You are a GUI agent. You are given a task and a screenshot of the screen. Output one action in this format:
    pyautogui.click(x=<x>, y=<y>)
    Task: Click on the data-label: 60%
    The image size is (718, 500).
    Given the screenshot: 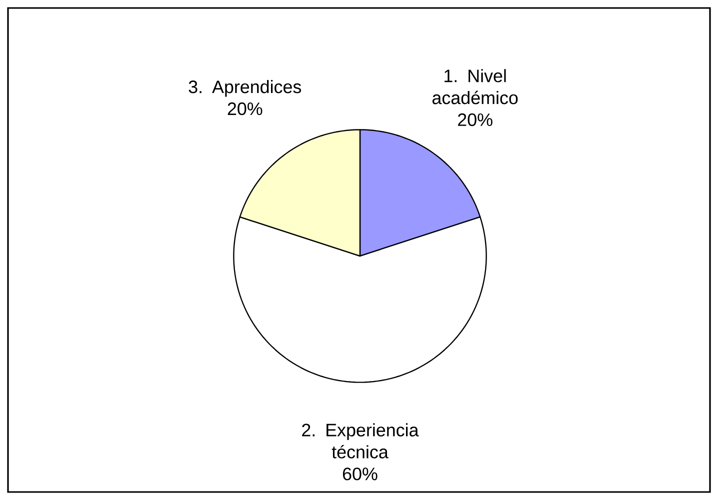 What is the action you would take?
    pyautogui.click(x=360, y=474)
    